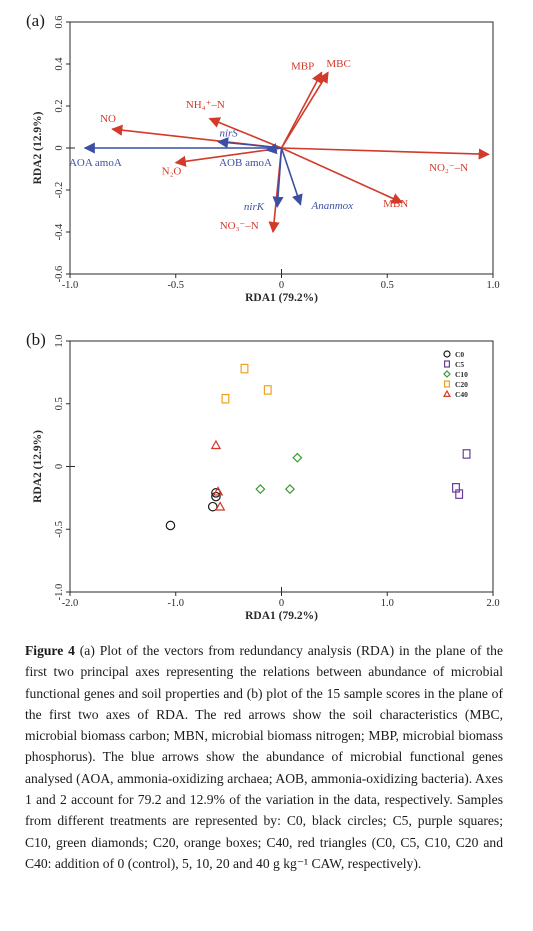 The image size is (533, 931). I want to click on arrow-label-no-n: NO₂⁻–N, so click(448, 168).